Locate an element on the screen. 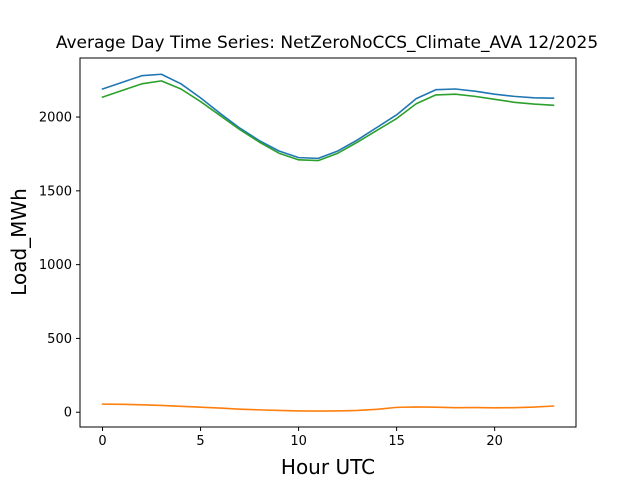 Image resolution: width=640 pixels, height=480 pixels. y-axis-ticks: 0 500 1000 1500 2000 is located at coordinates (59, 266).